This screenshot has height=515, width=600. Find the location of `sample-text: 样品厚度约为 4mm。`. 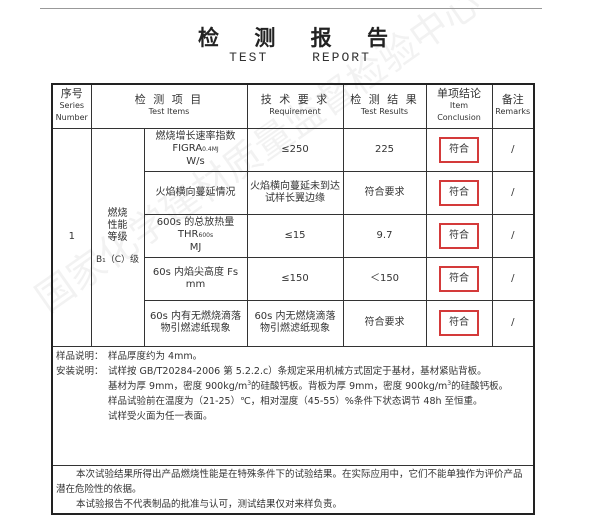

sample-text: 样品厚度约为 4mm。 is located at coordinates (155, 356).